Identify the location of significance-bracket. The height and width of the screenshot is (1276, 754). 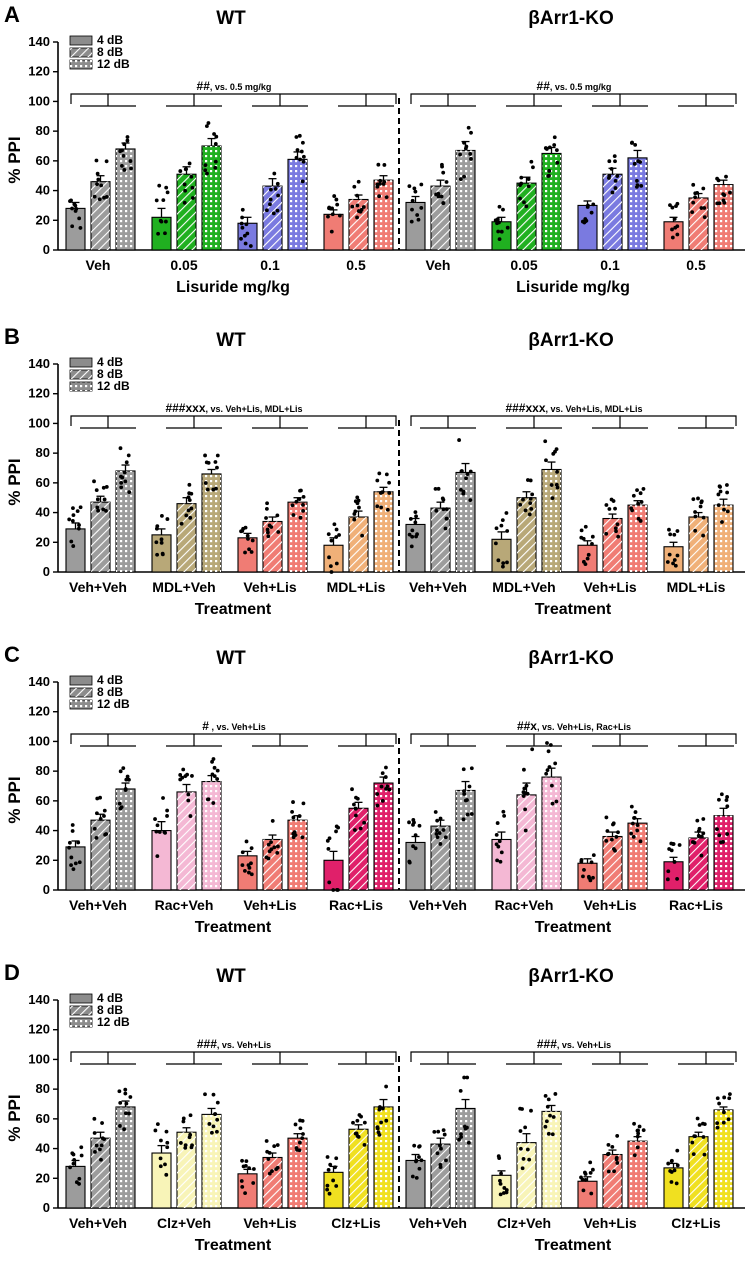
(573, 1056).